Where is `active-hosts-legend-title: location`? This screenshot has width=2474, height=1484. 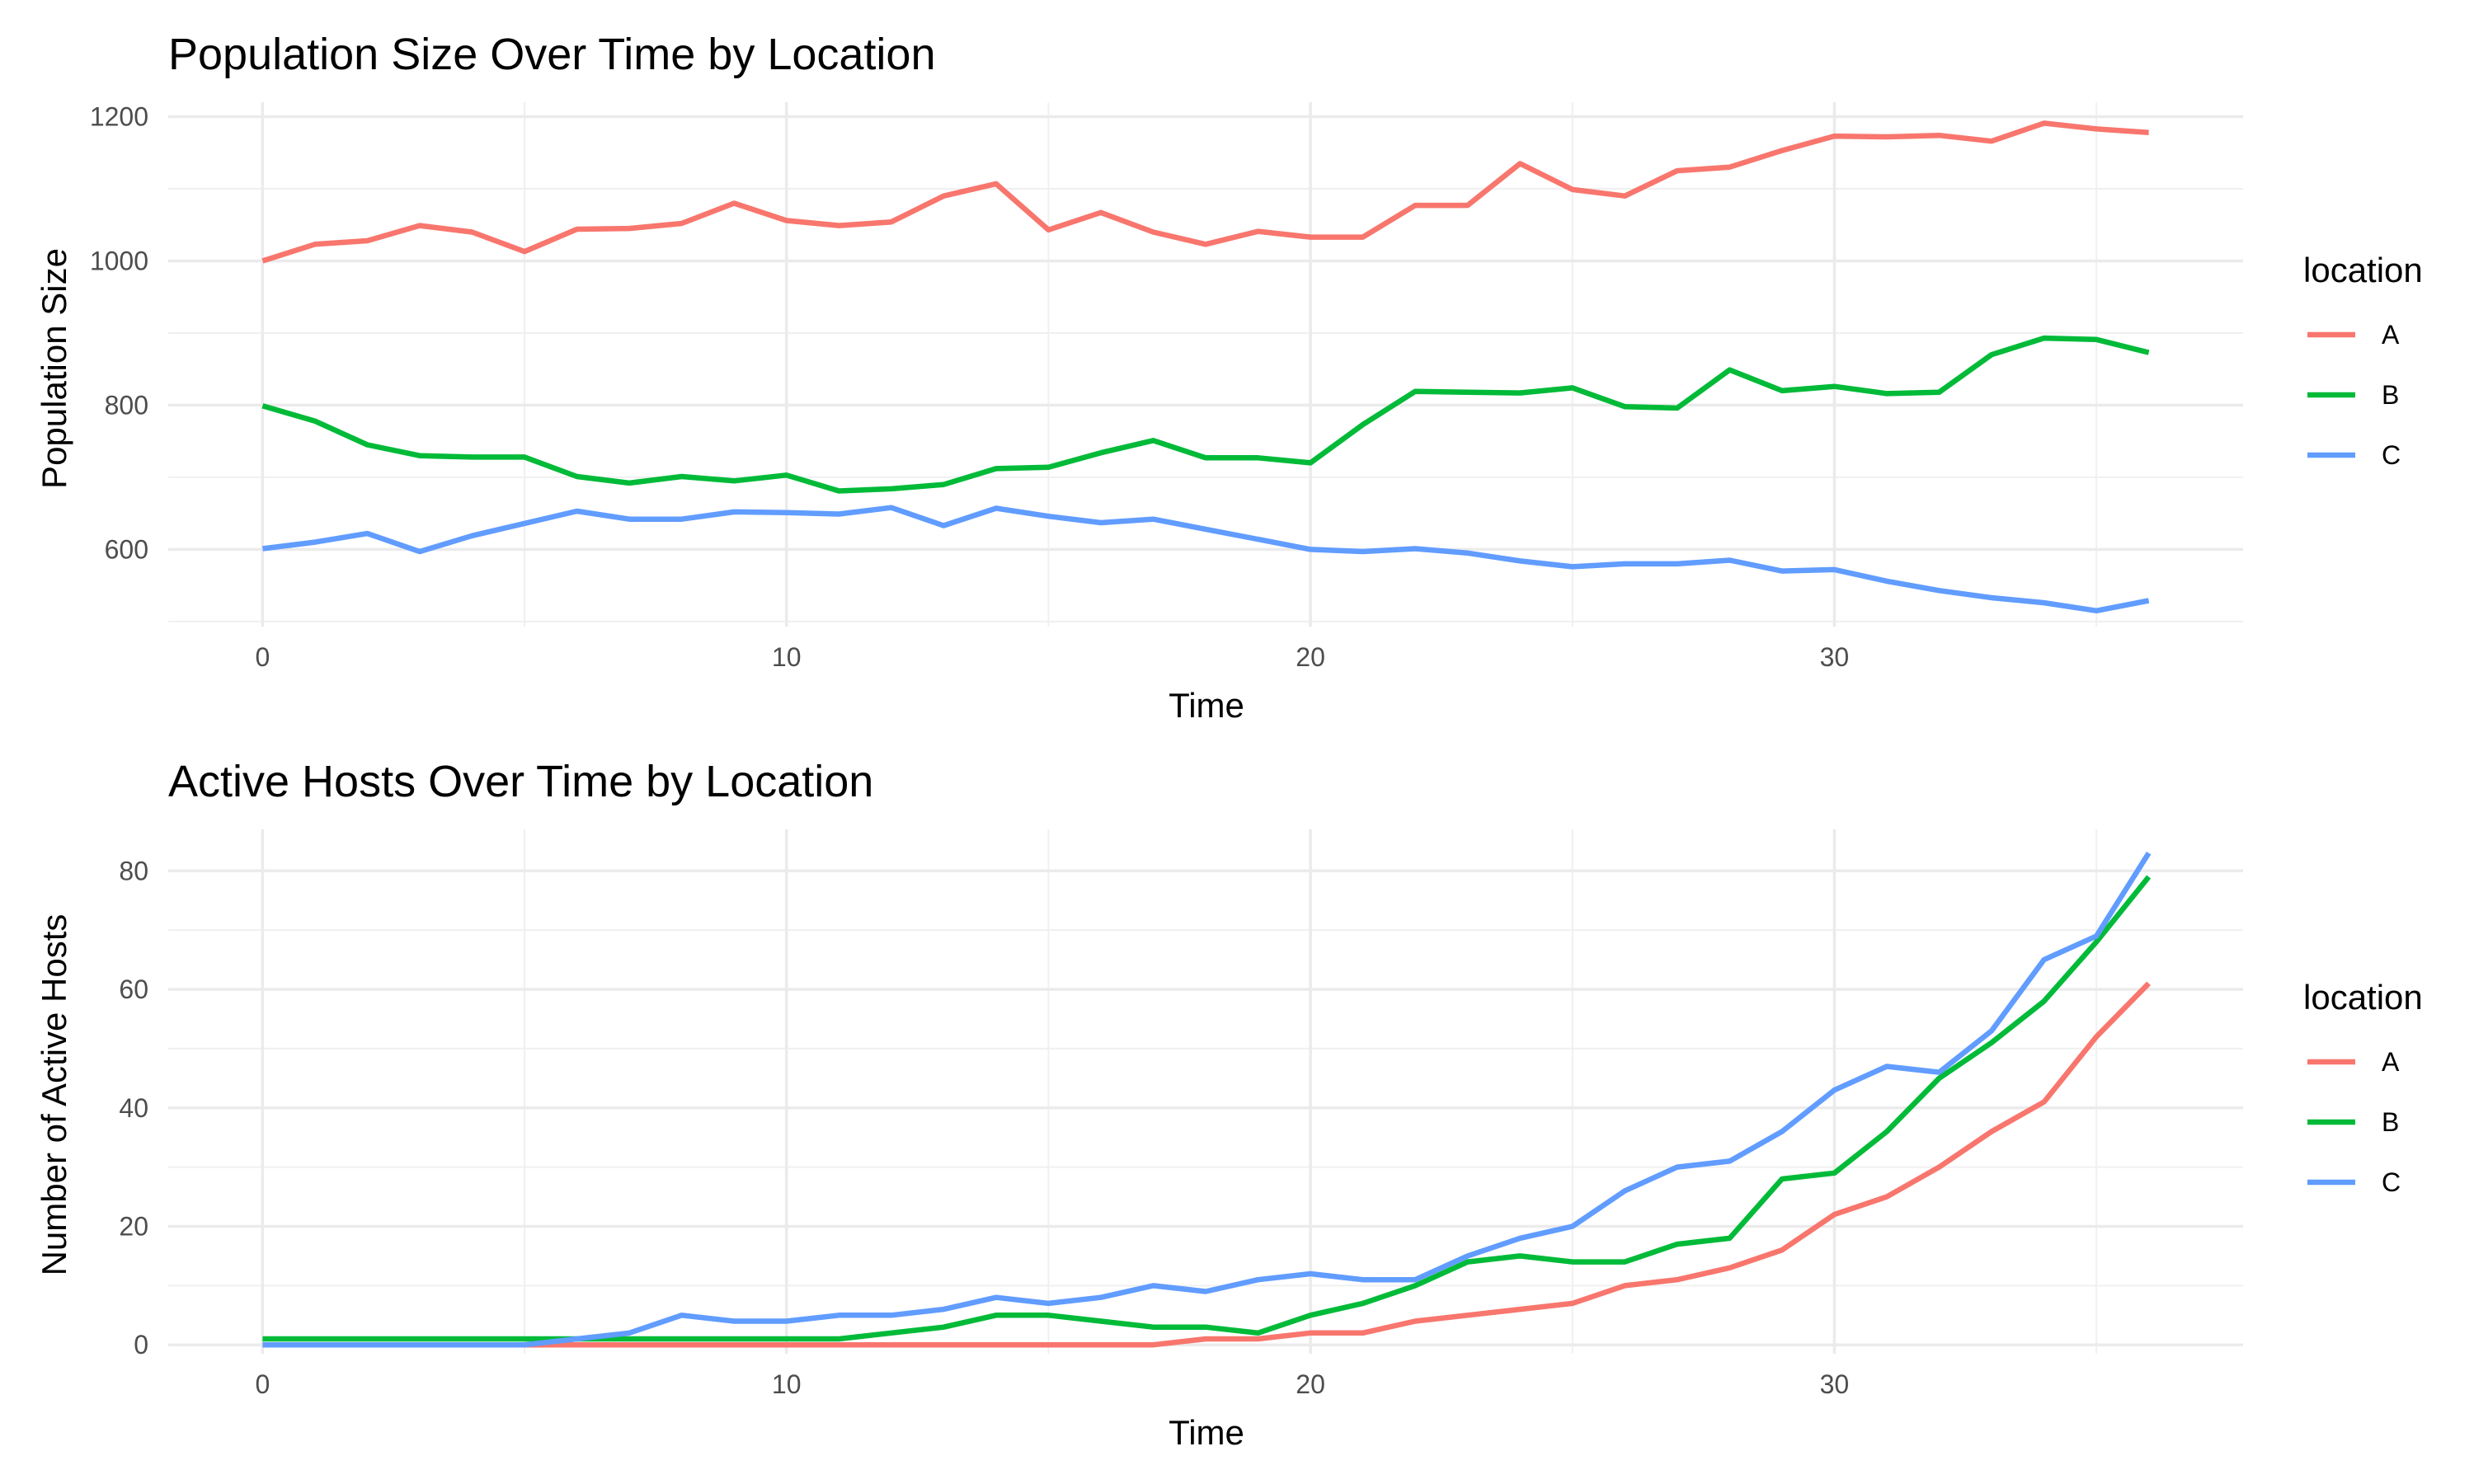
active-hosts-legend-title: location is located at coordinates (2363, 997).